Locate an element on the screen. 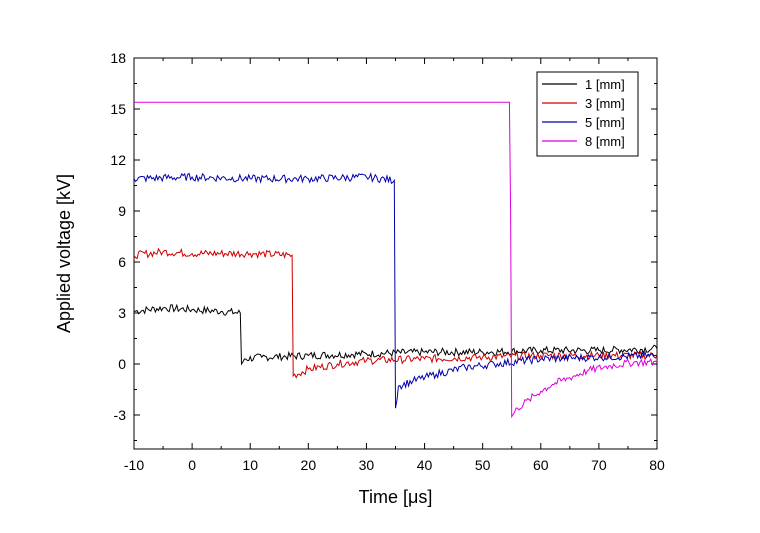  series-line-1-mm is located at coordinates (395, 334).